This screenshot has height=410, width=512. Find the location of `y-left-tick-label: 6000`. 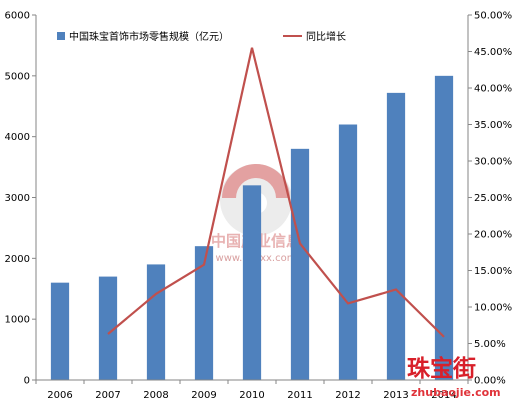

y-left-tick-label: 6000 is located at coordinates (17, 16).